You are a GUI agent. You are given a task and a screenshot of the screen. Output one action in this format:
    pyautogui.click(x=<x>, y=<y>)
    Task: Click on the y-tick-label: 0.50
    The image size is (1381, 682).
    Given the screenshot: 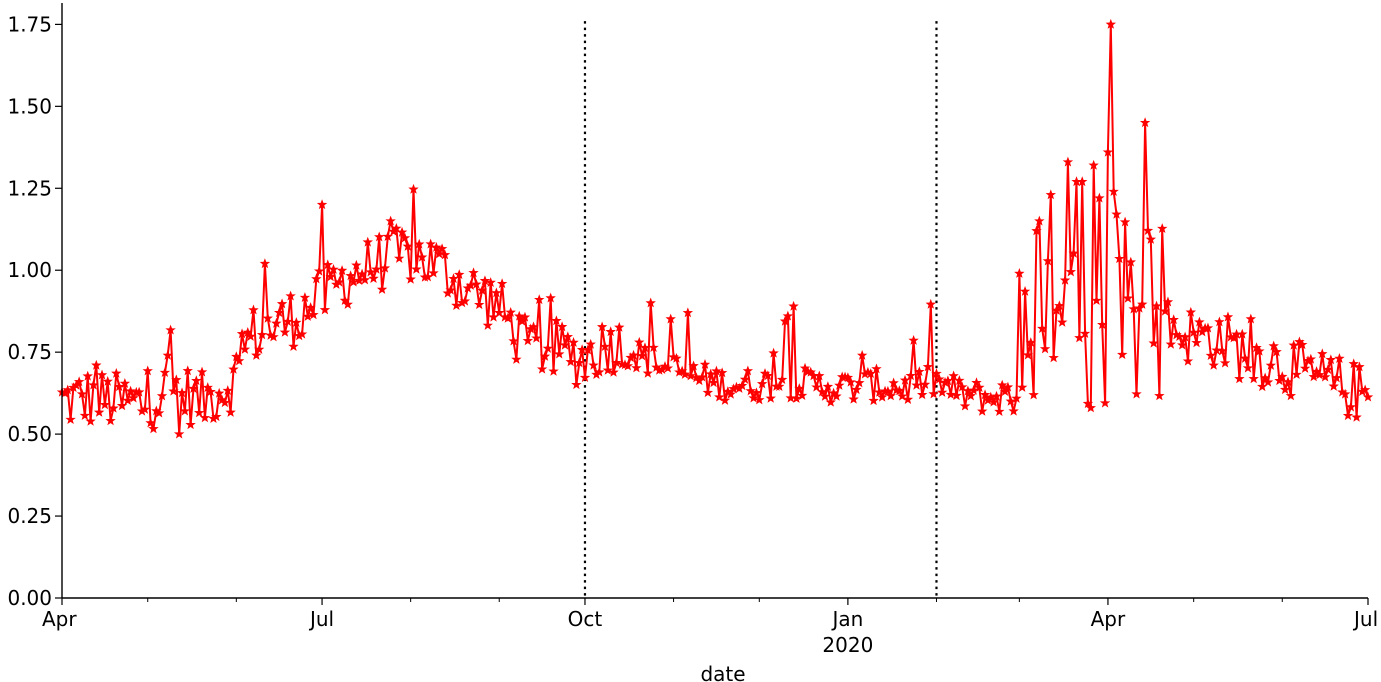 What is the action you would take?
    pyautogui.click(x=29, y=434)
    